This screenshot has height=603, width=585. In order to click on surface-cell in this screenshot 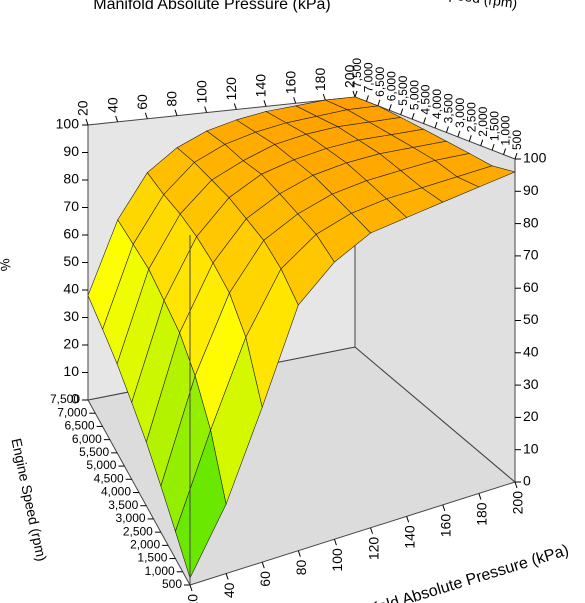, I will do `click(201, 504)`.